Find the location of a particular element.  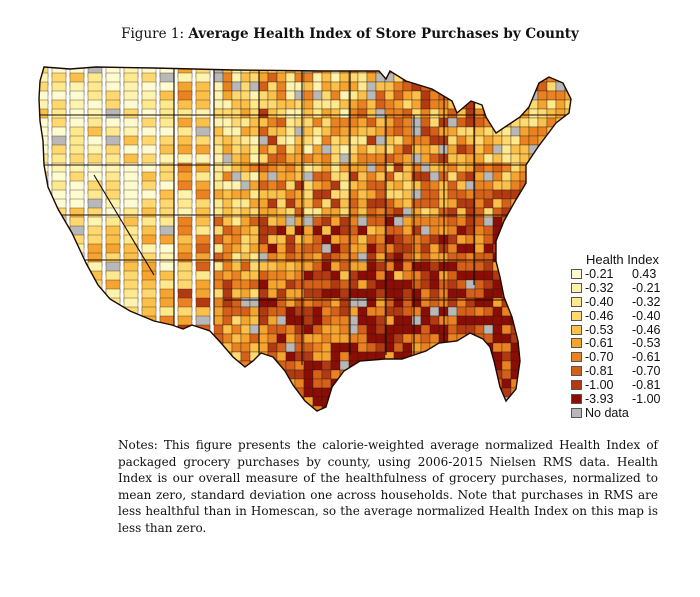

legend-high-value: -0.81 is located at coordinates (646, 385).